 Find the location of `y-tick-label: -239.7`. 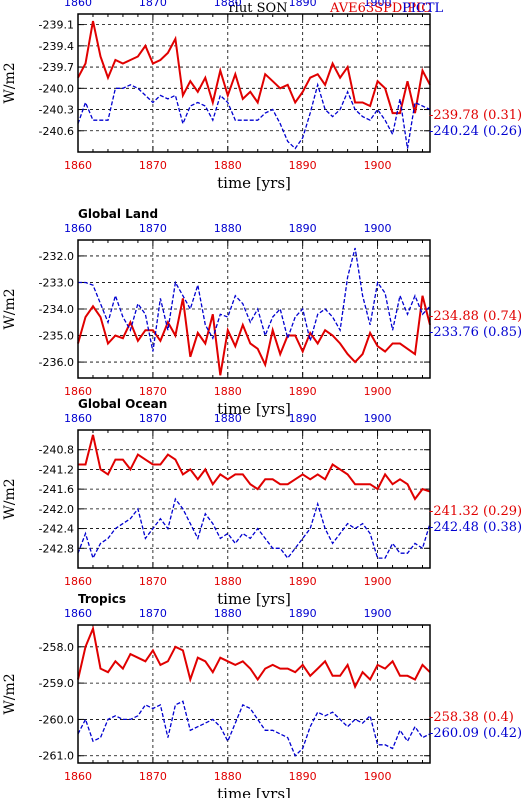

y-tick-label: -239.7 is located at coordinates (56, 67).